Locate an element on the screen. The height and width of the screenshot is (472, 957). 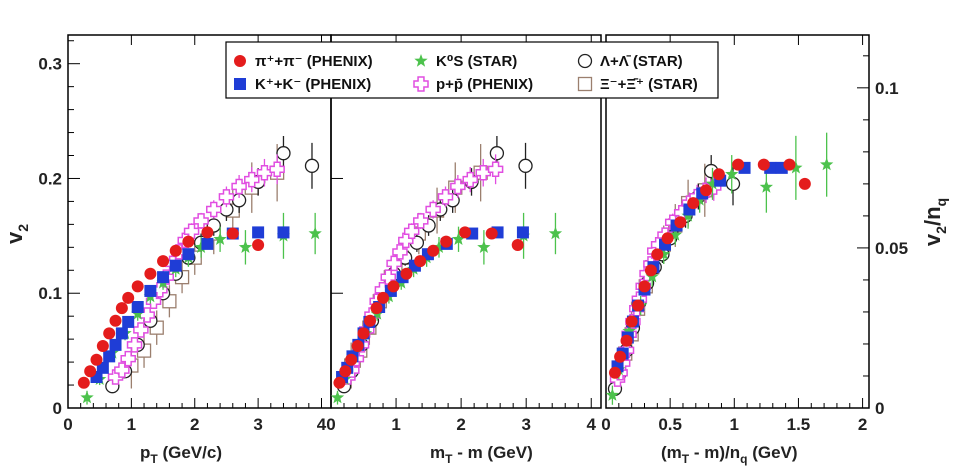
legend-label-k: K⁺+K⁻ (PHENIX) is located at coordinates (313, 84).